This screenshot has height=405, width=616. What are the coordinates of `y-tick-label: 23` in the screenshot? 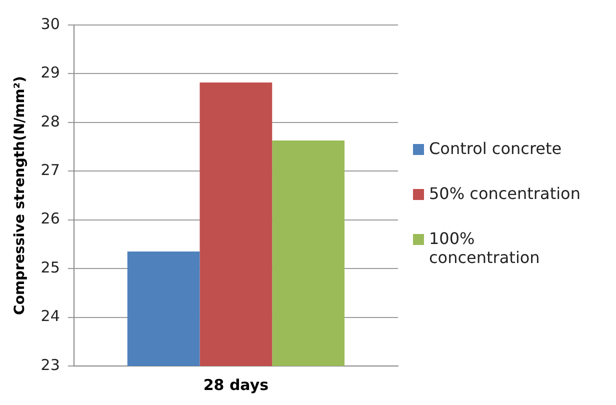 It's located at (50, 365).